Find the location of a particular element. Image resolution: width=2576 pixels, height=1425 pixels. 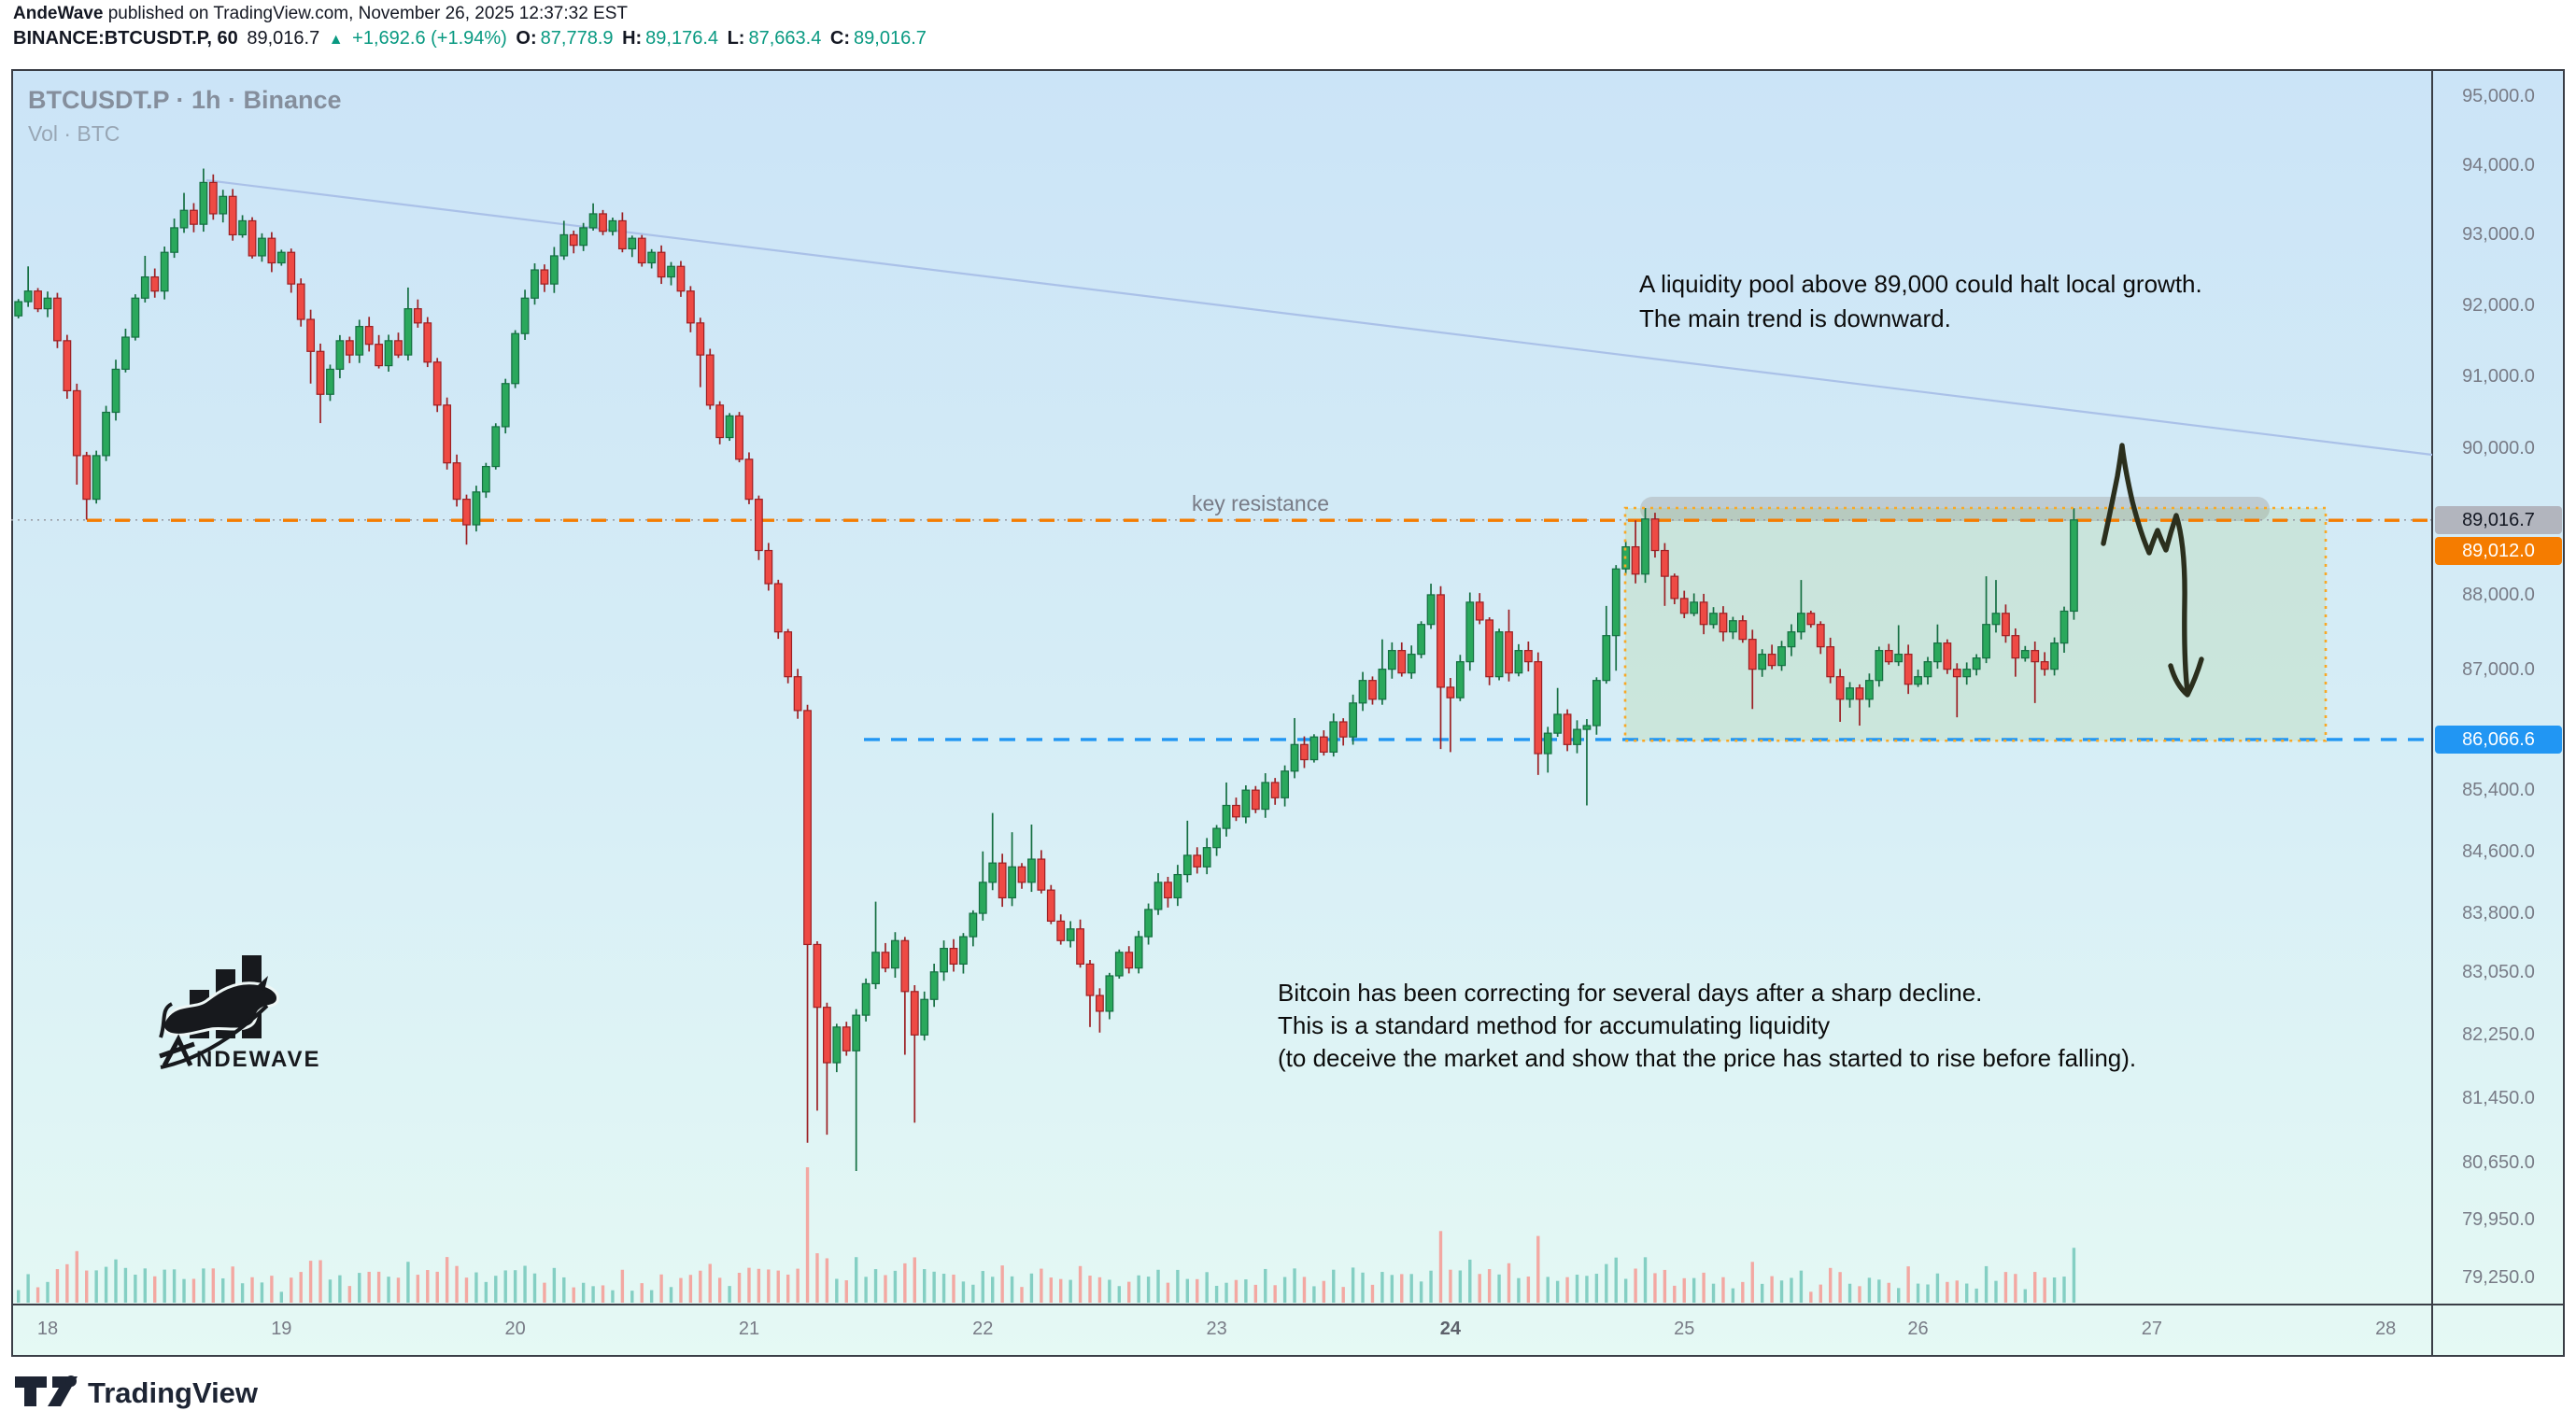

high-value: 89,176.4 is located at coordinates (682, 38).